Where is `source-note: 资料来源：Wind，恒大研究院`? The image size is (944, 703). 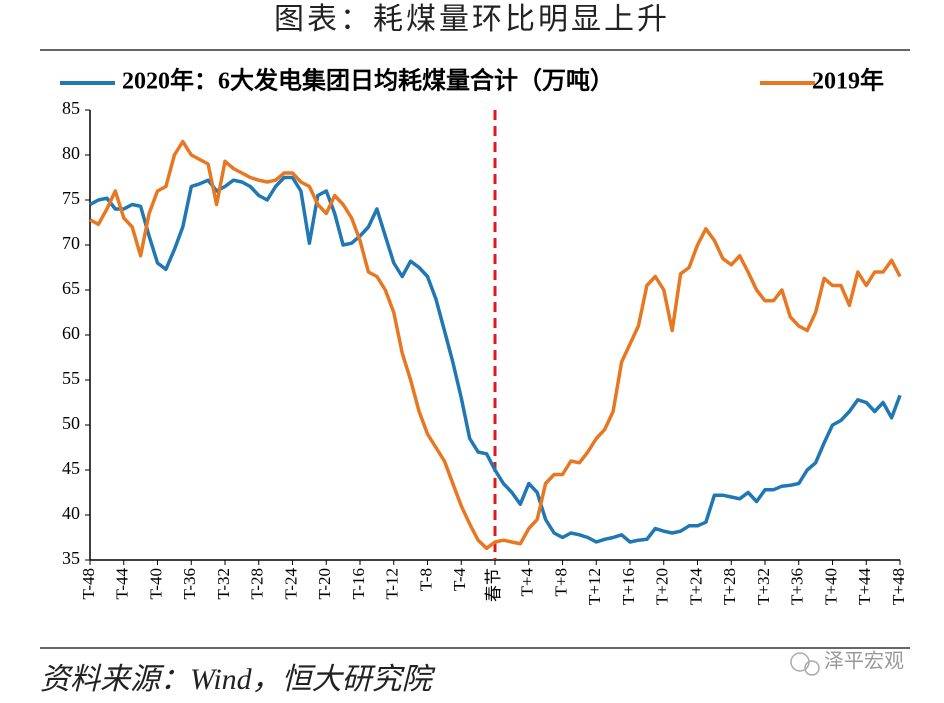 source-note: 资料来源：Wind，恒大研究院 is located at coordinates (238, 679).